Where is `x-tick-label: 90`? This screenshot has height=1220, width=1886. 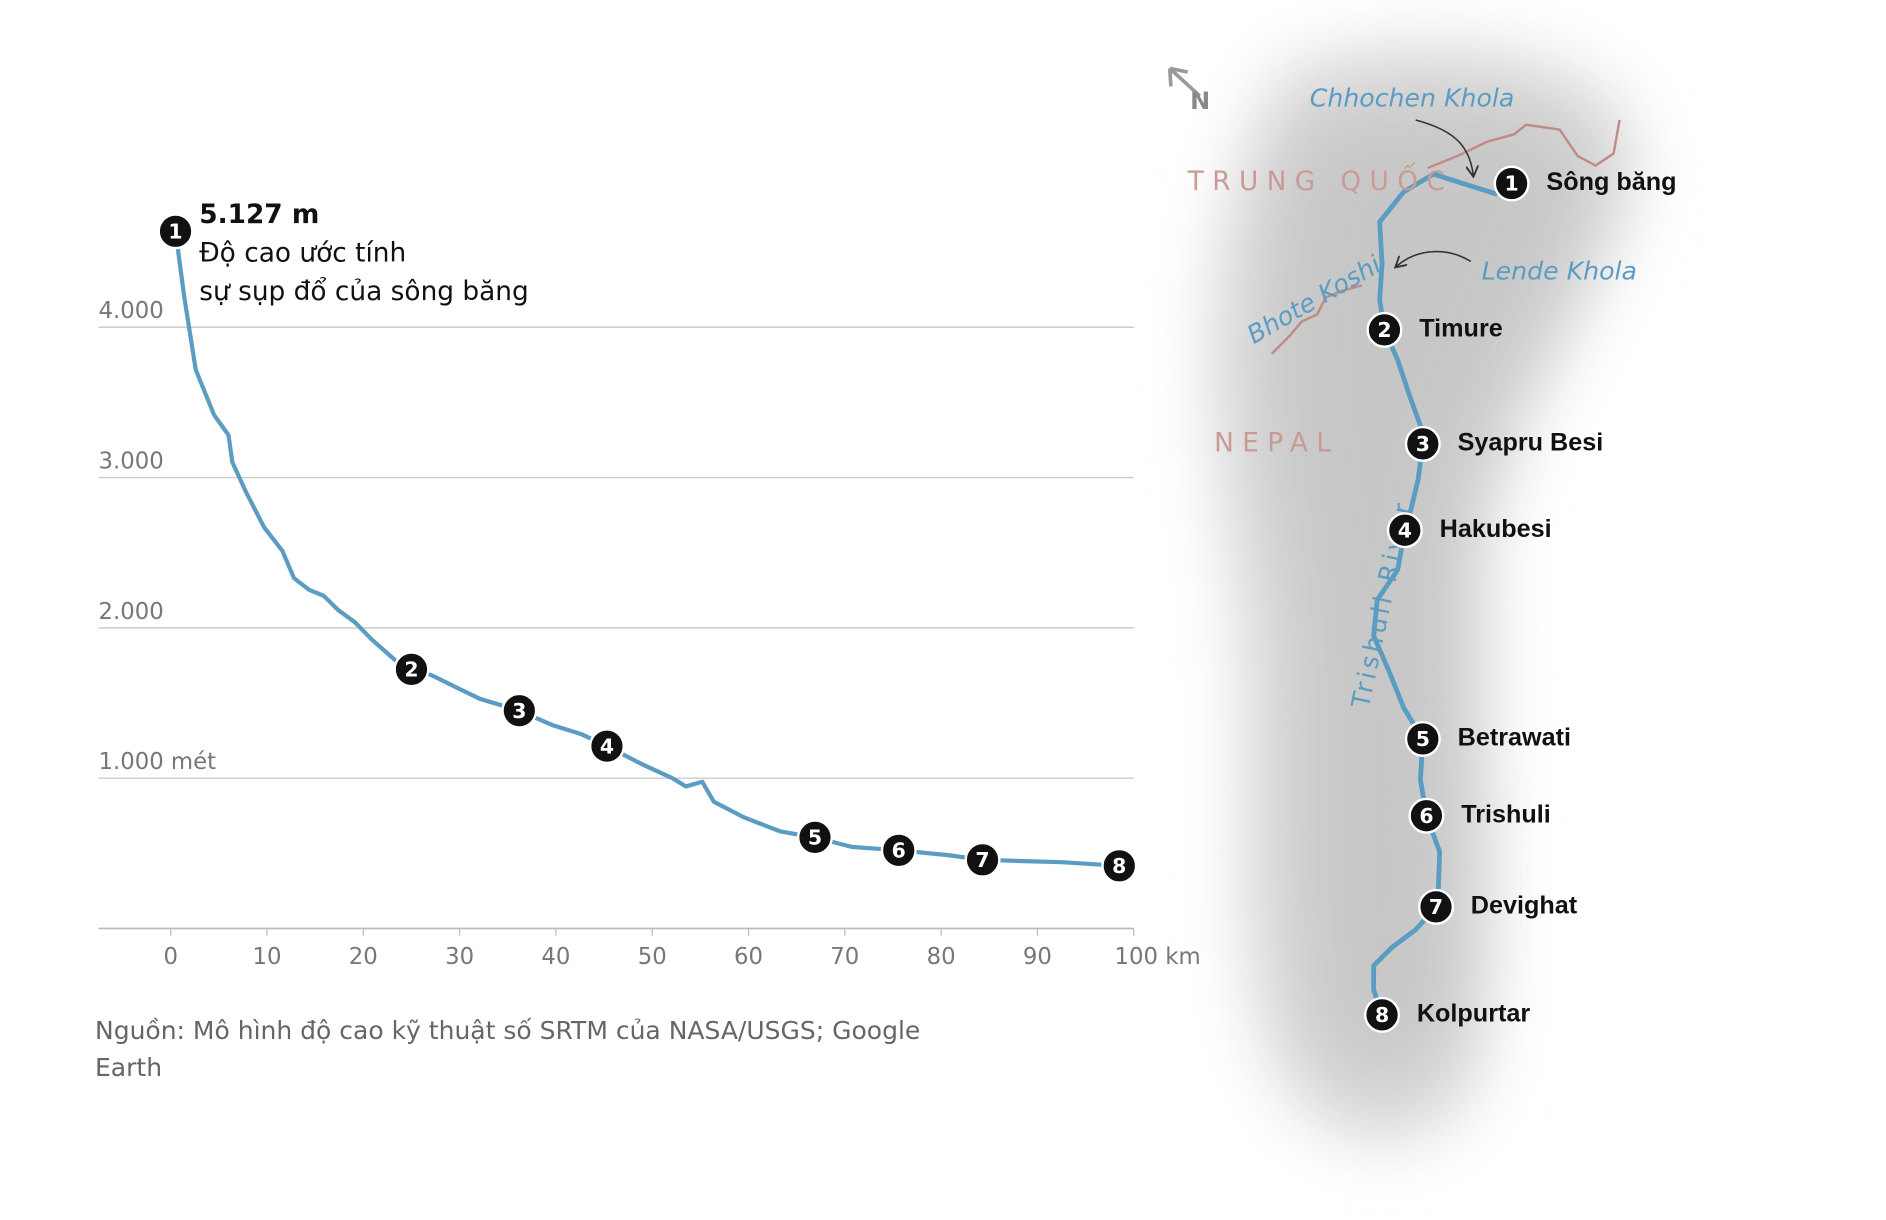 x-tick-label: 90 is located at coordinates (1037, 957).